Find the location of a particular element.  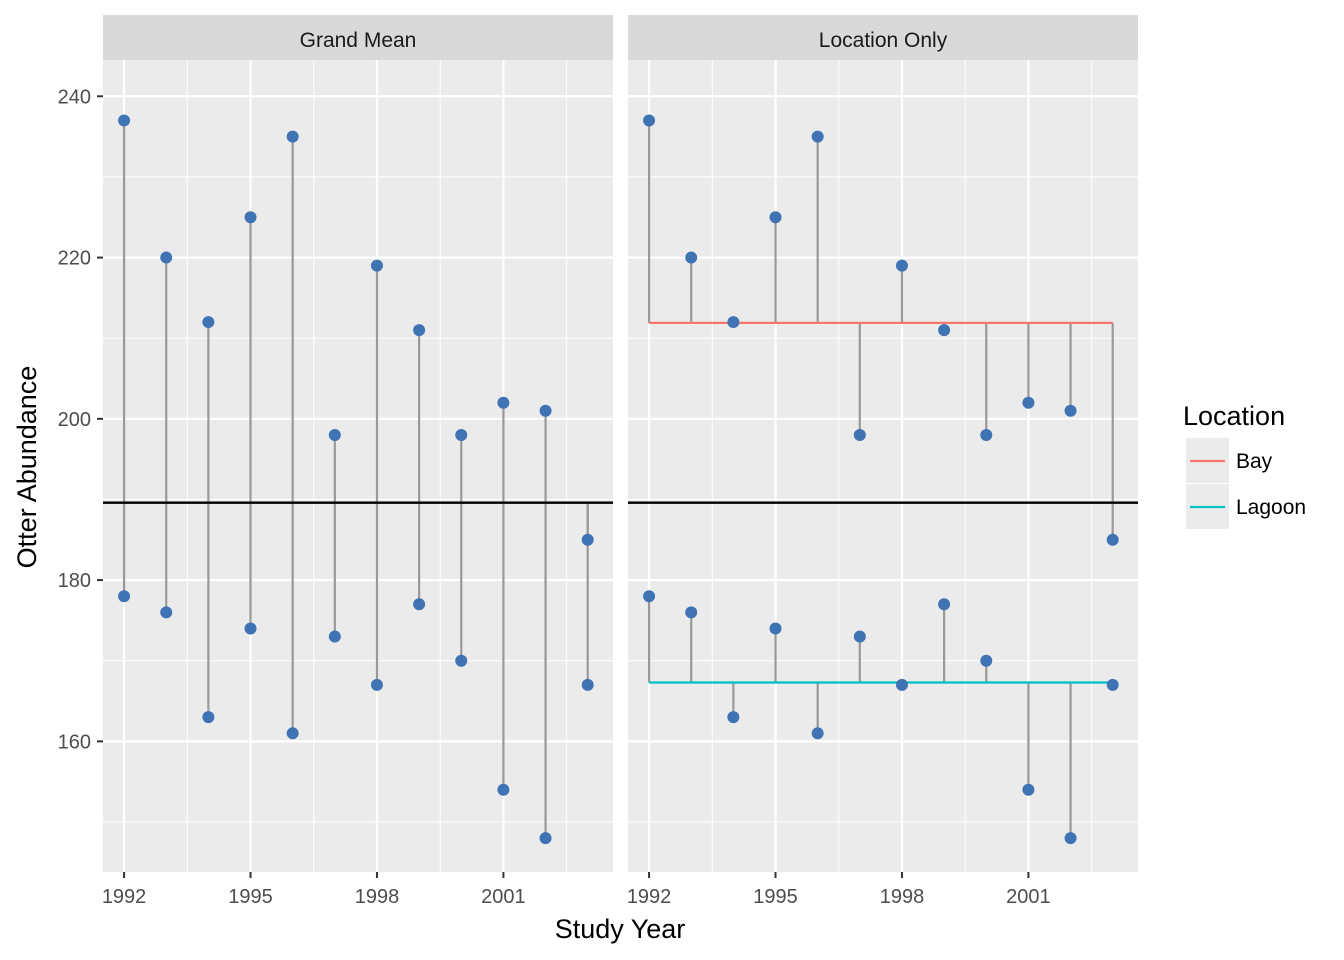

legend: Location Bay Lagoon is located at coordinates (1244, 465).